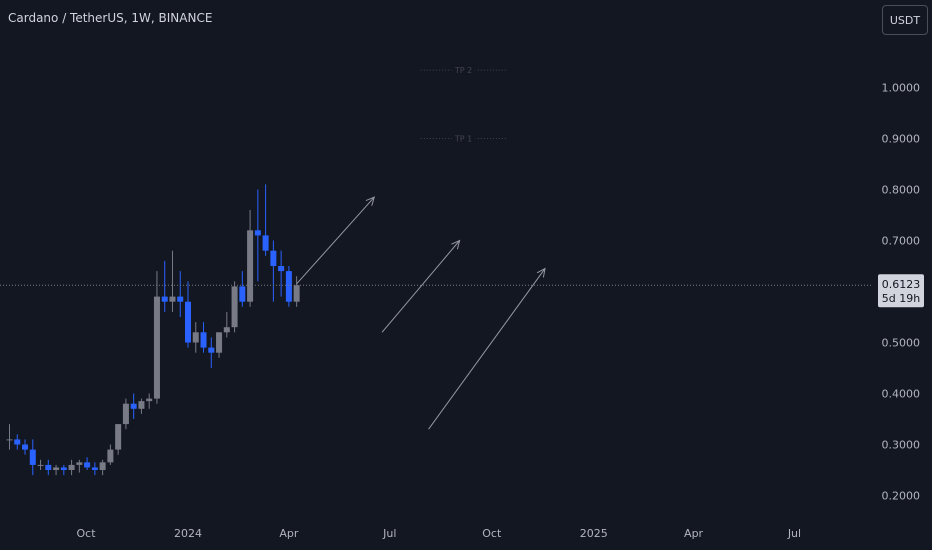  I want to click on x-axis-tick-label: 2025, so click(594, 533).